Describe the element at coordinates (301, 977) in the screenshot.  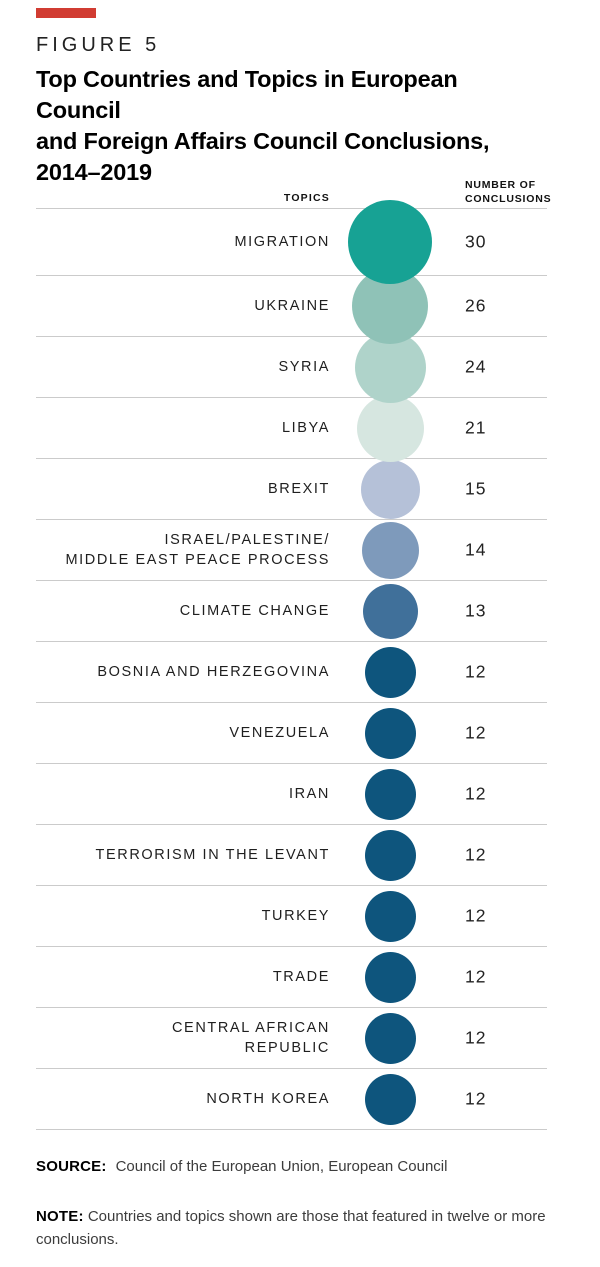
I see `topic-label: TRADE` at that location.